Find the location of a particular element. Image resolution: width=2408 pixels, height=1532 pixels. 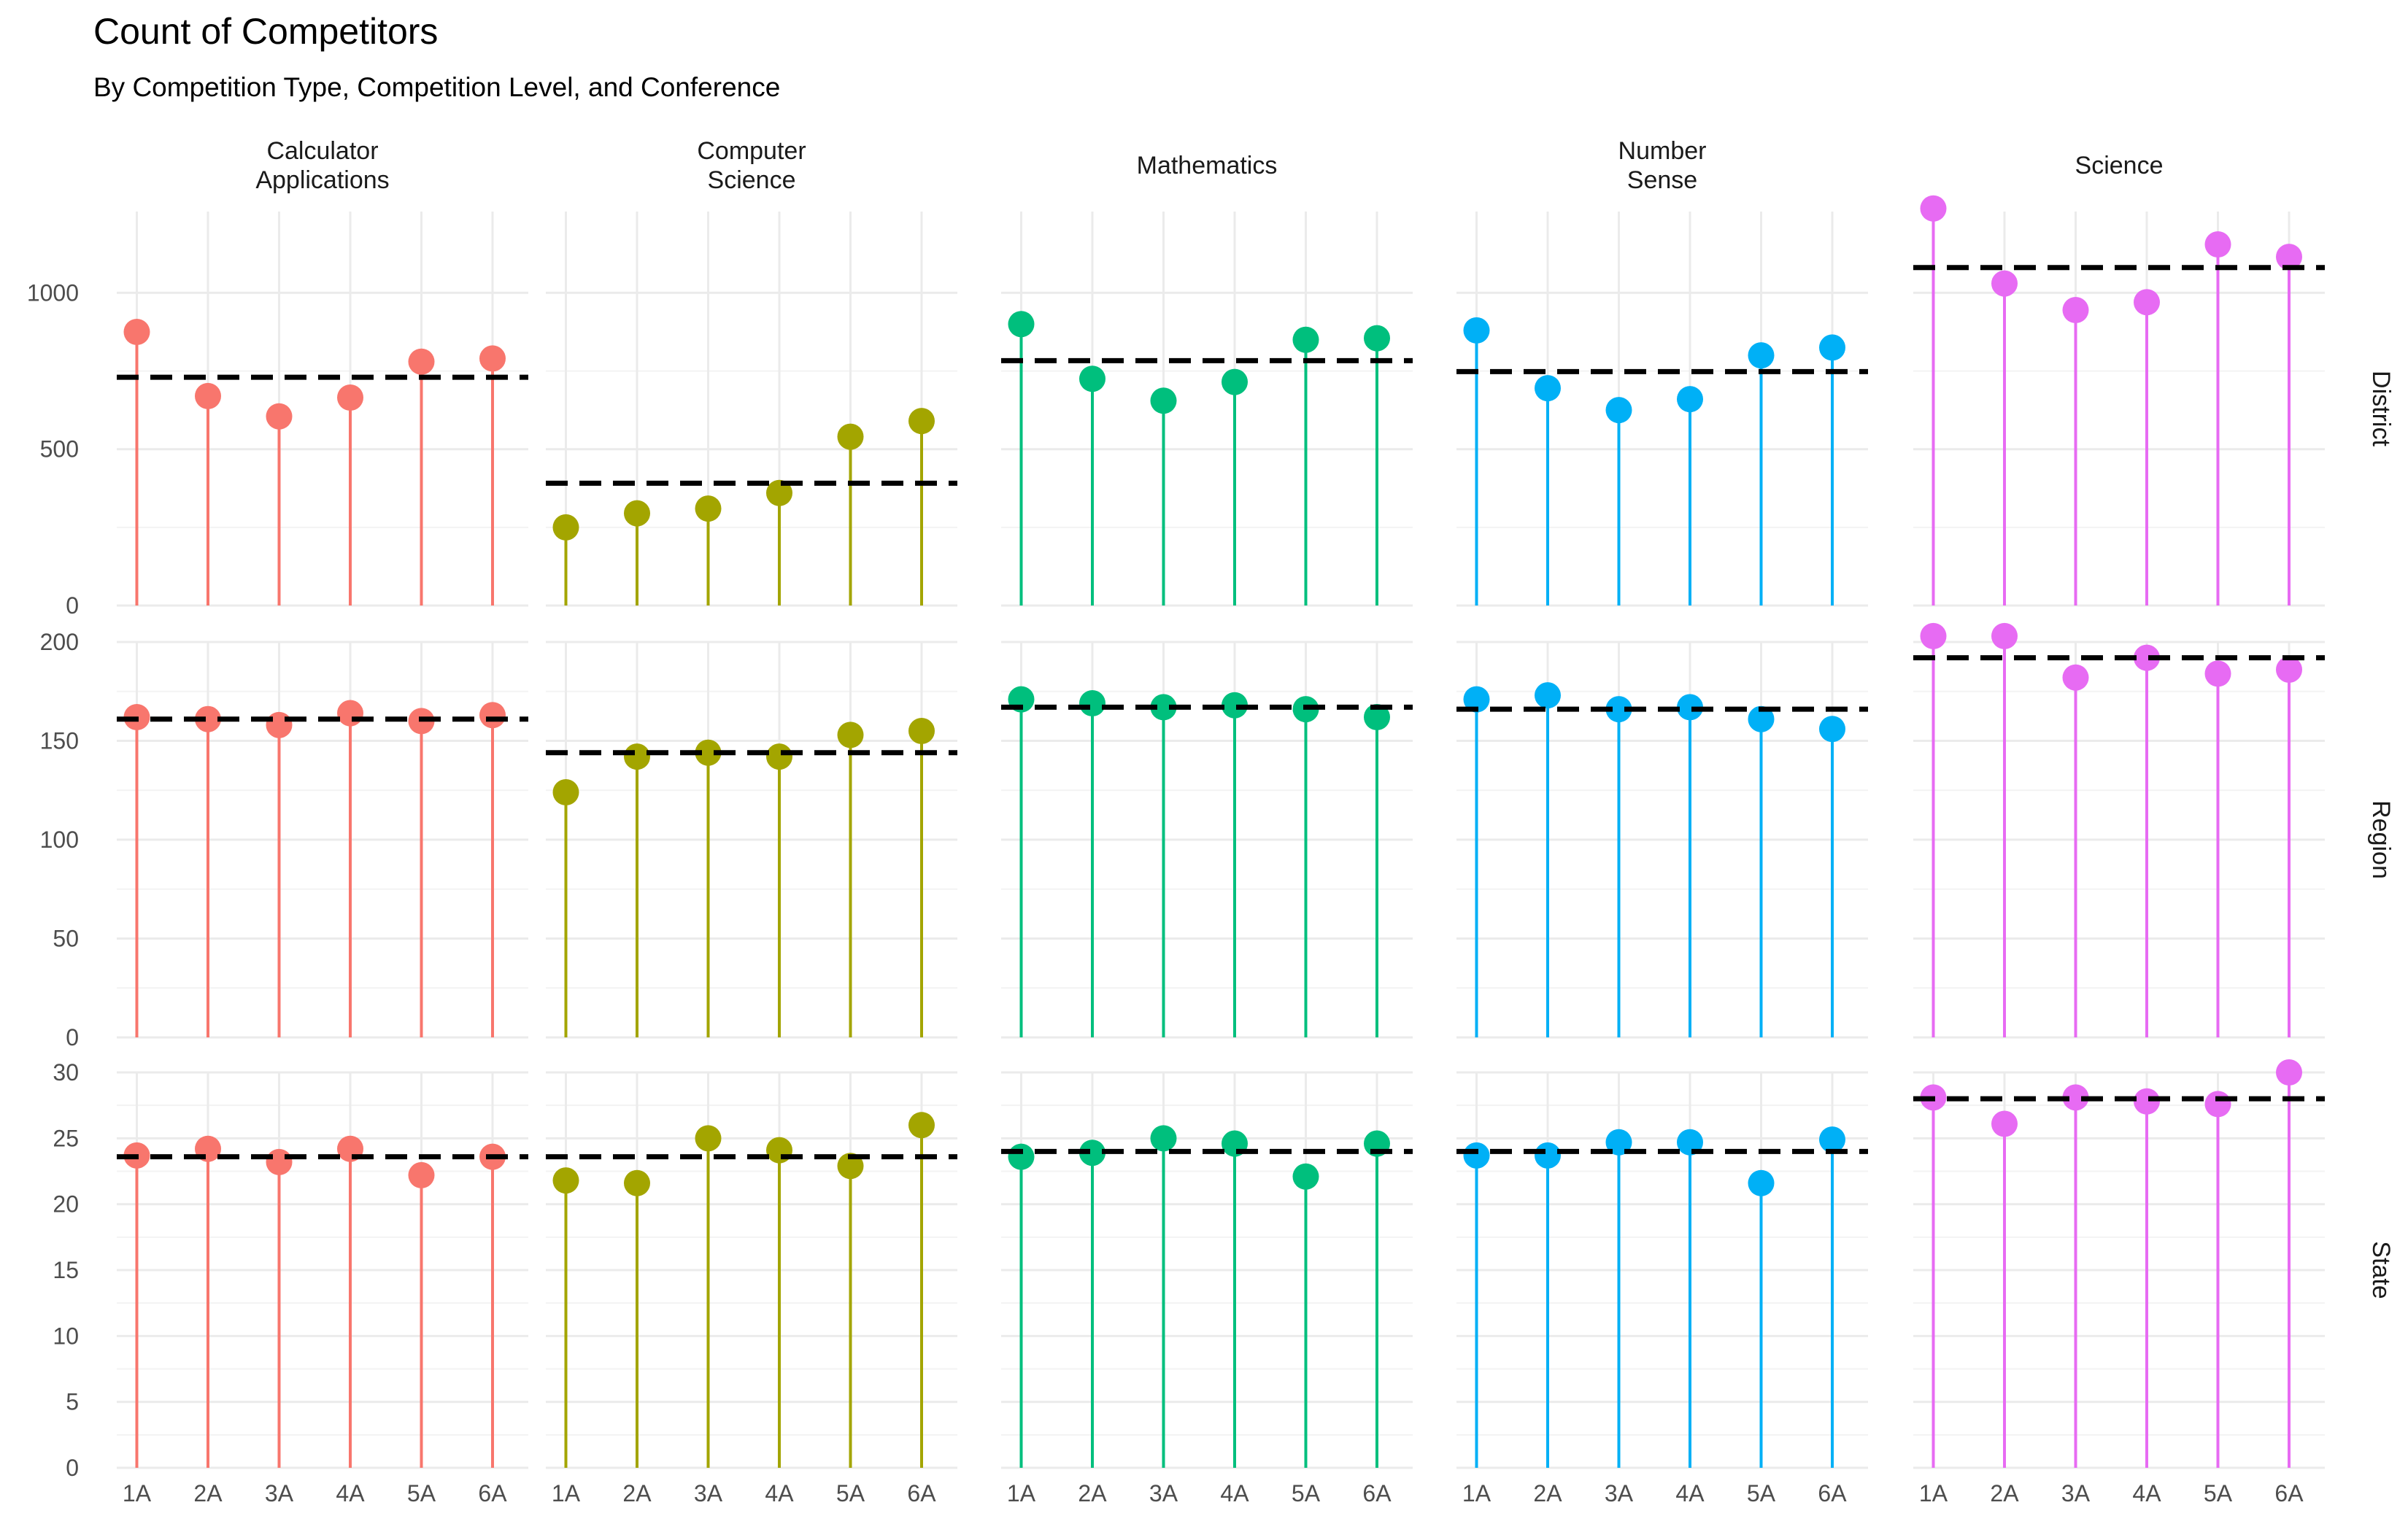

point-district-calculator-applications-1a is located at coordinates (136, 332).